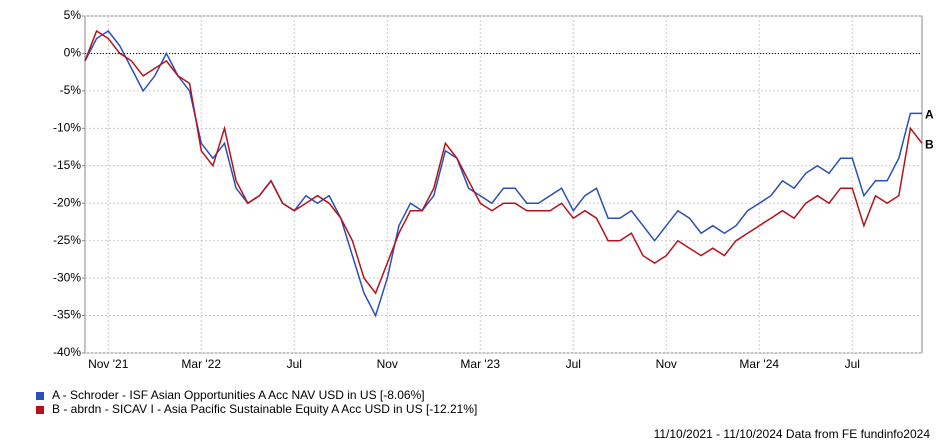  I want to click on y-tick-label: 0%, so click(73, 53).